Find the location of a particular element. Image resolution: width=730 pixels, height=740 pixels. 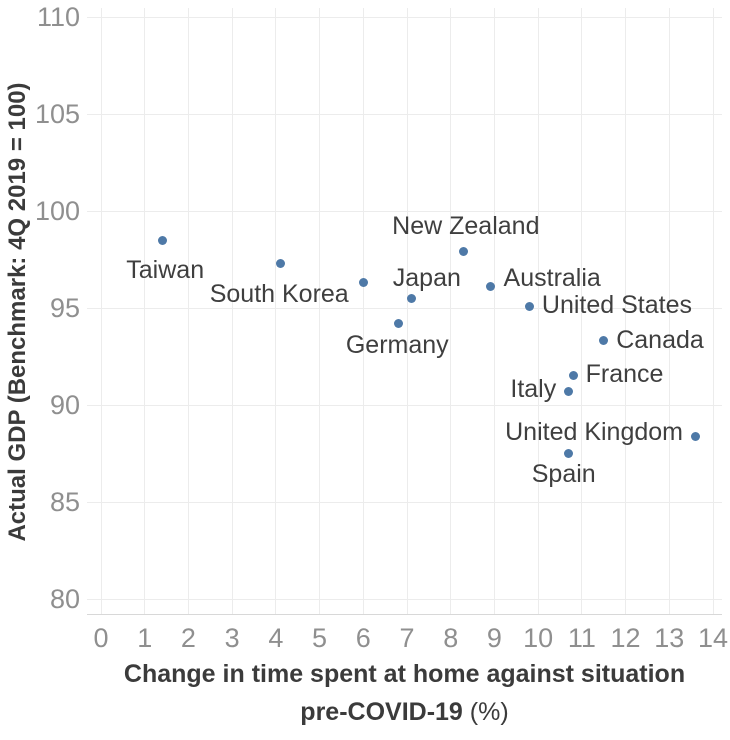

y-tick-label: 80 is located at coordinates (64, 599).